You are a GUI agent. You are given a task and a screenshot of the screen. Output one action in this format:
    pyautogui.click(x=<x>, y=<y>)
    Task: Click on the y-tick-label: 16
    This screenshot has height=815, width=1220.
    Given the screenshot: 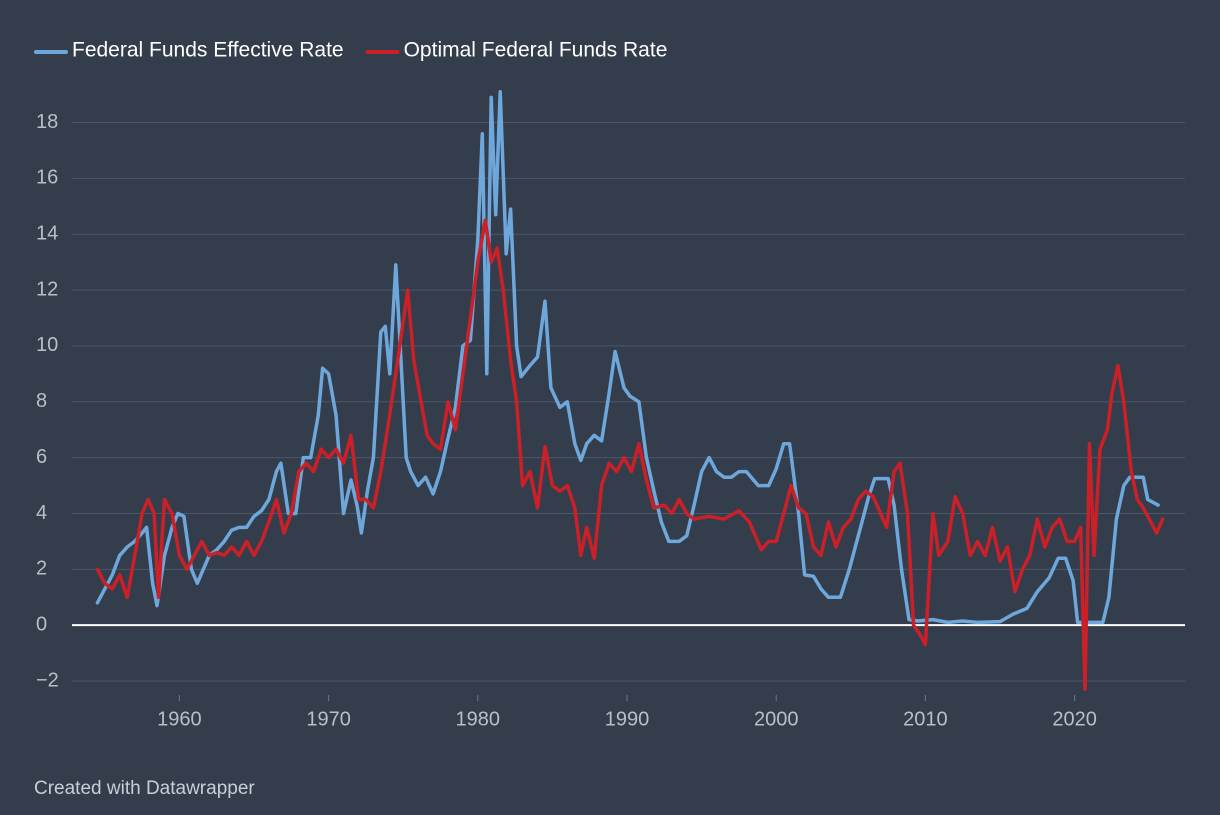 What is the action you would take?
    pyautogui.click(x=47, y=178)
    